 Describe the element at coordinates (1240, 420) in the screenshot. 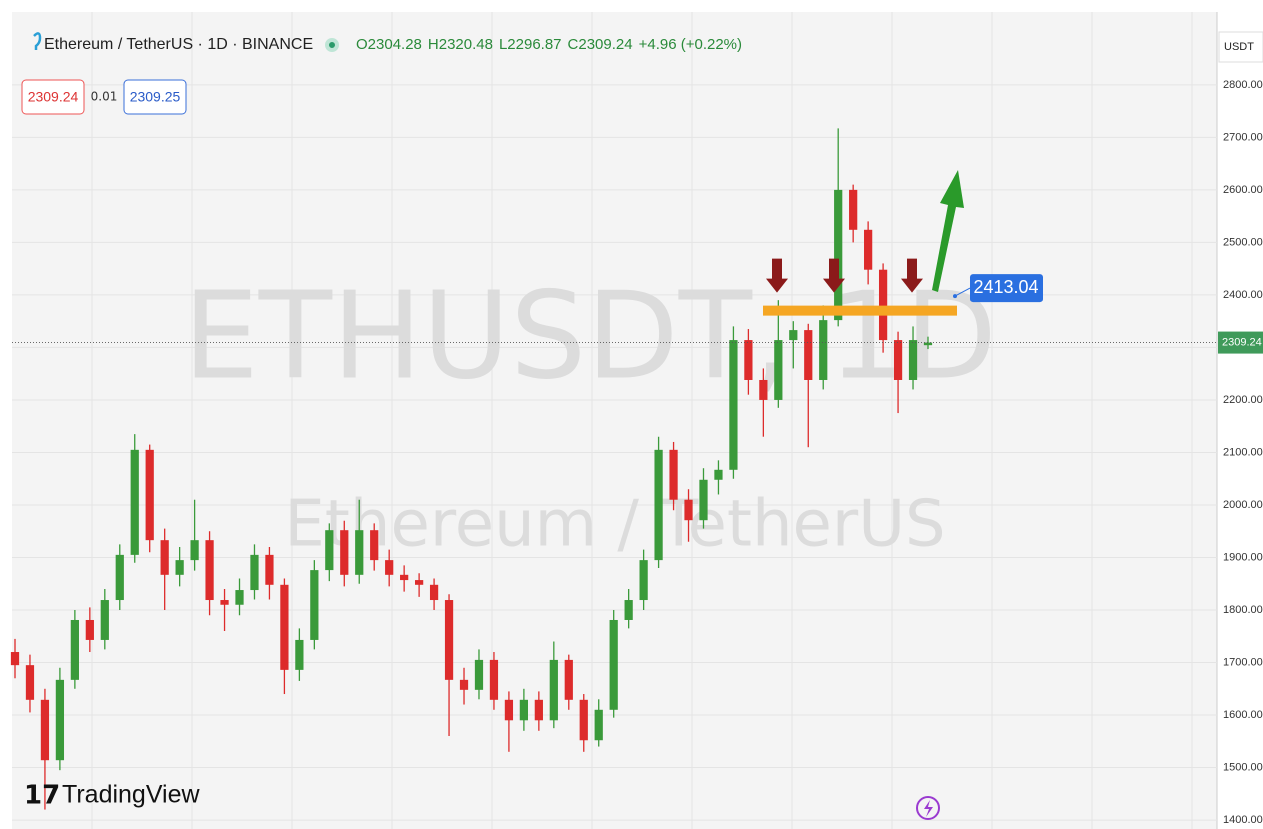

I see `price-axis-background` at that location.